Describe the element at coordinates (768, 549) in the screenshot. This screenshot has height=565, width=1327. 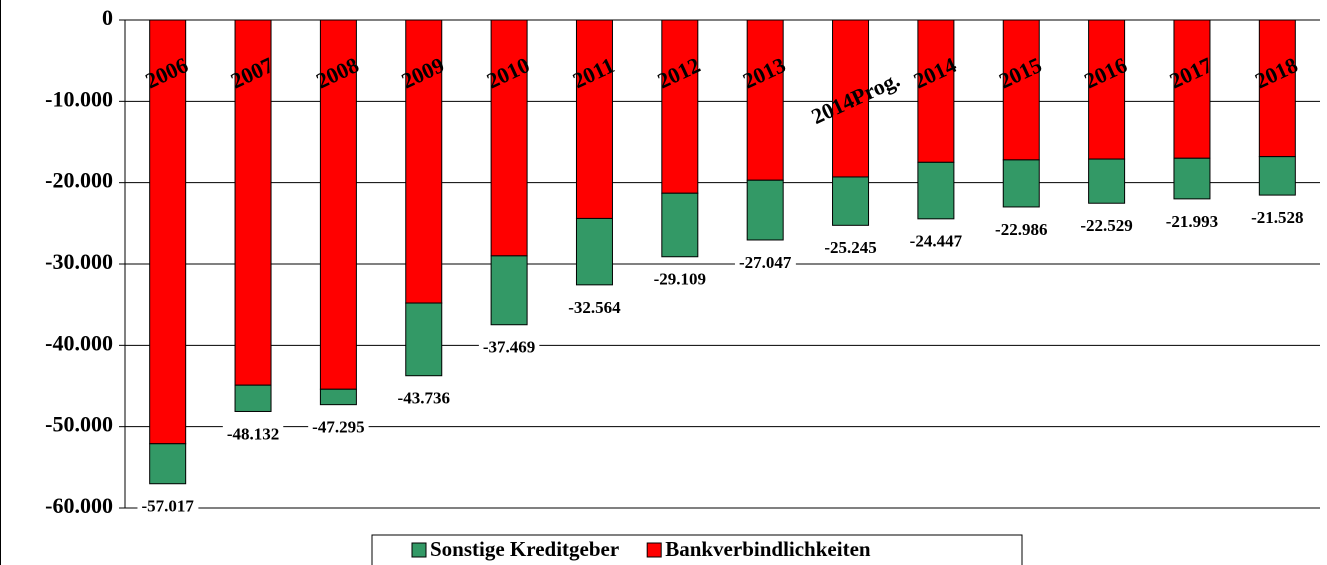
I see `legend-label: Bankverbindlichkeiten` at that location.